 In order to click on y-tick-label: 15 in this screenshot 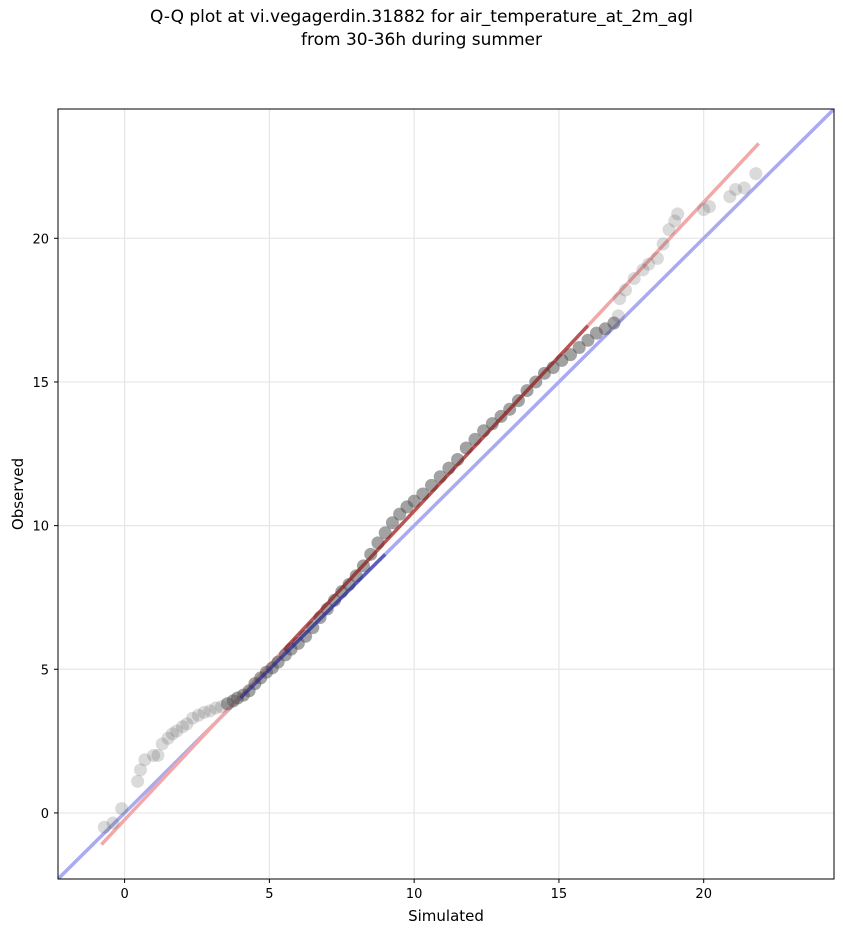, I will do `click(40, 383)`.